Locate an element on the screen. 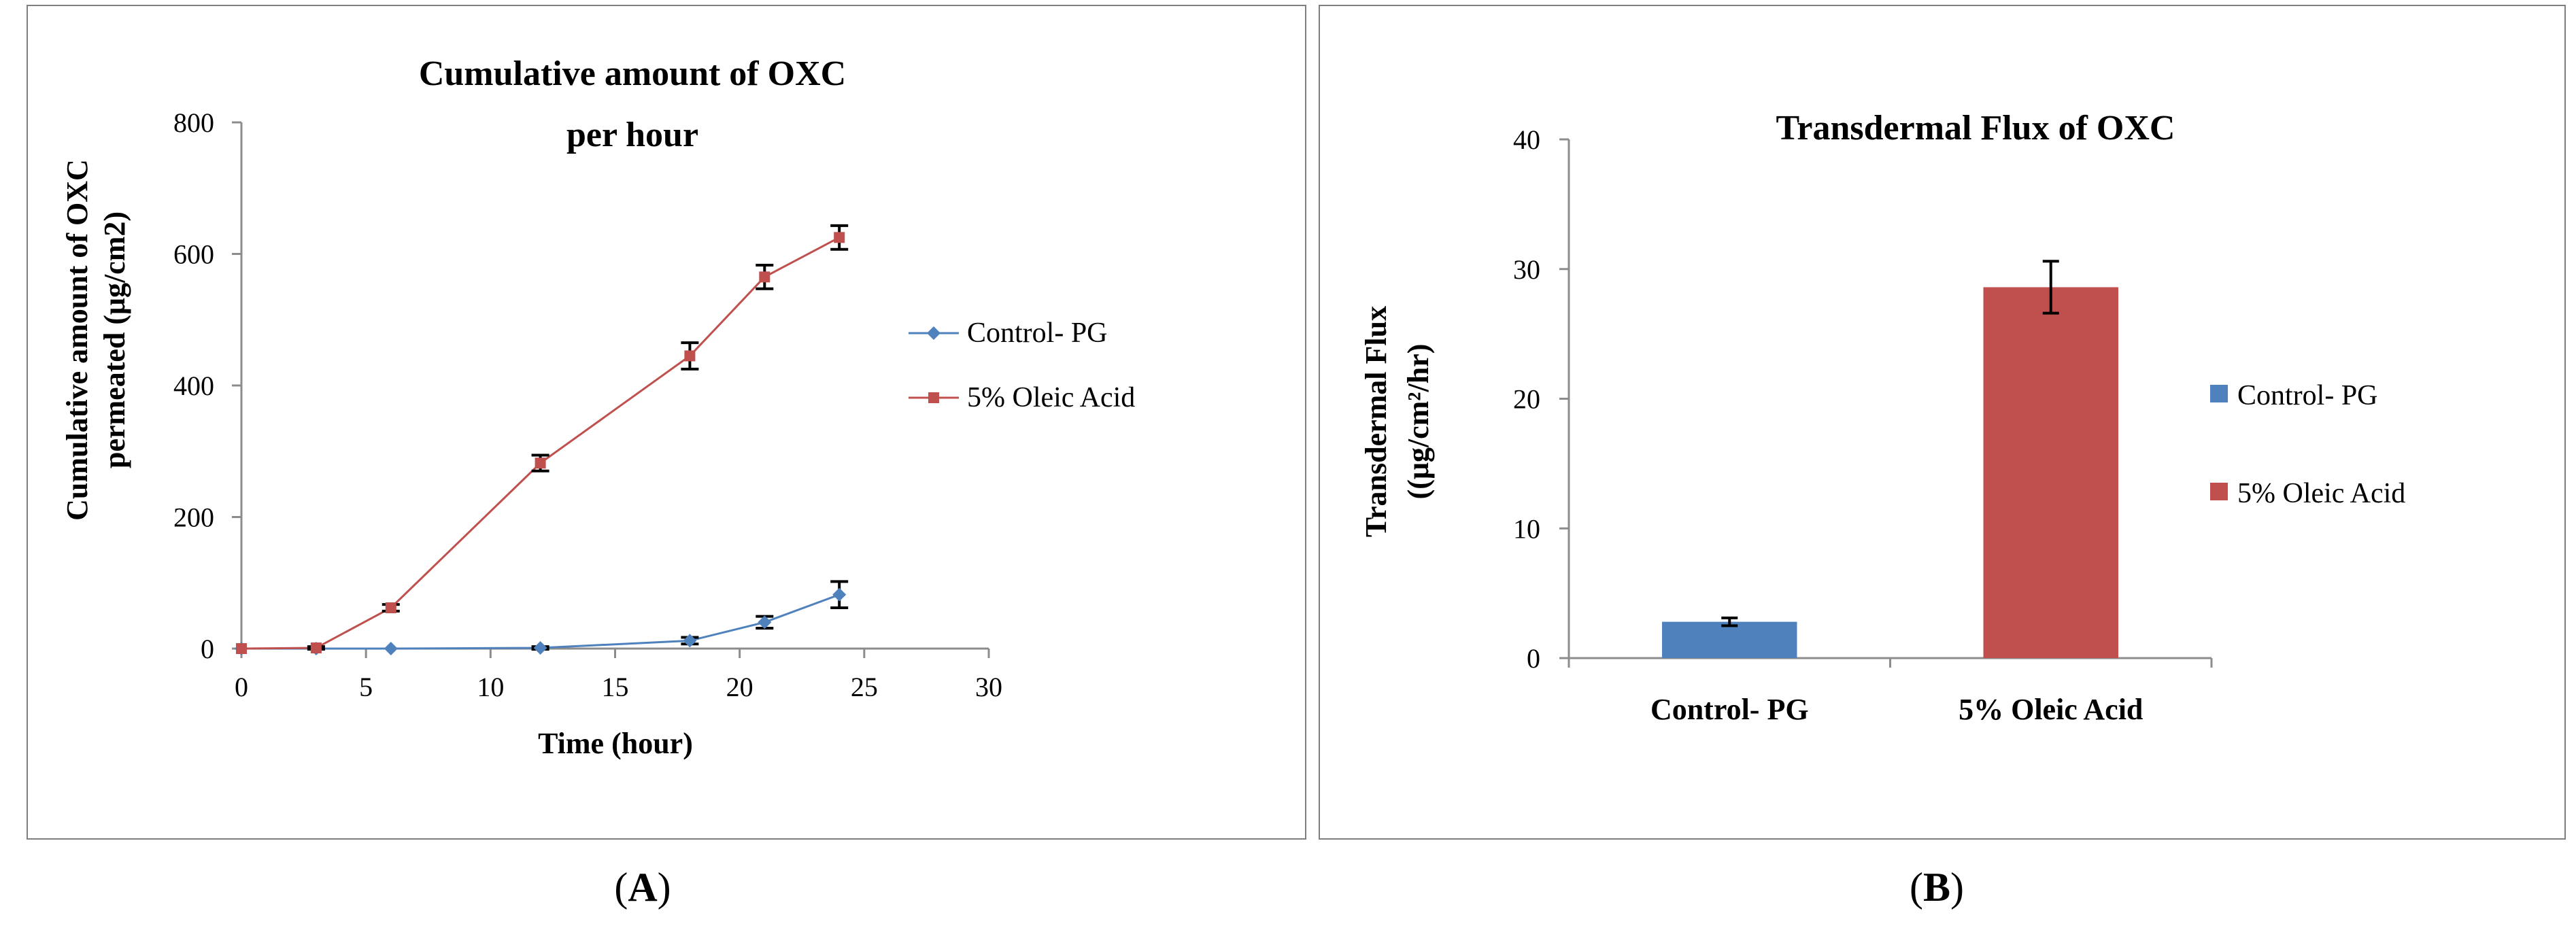 This screenshot has width=2576, height=928. panel-a-y-ticks: 0 200 400 600 800 is located at coordinates (207, 385).